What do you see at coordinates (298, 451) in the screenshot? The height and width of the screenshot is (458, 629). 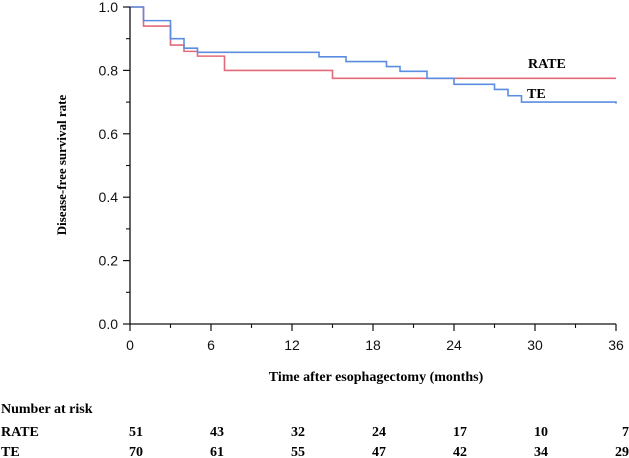 I see `risk-value-te: 55` at bounding box center [298, 451].